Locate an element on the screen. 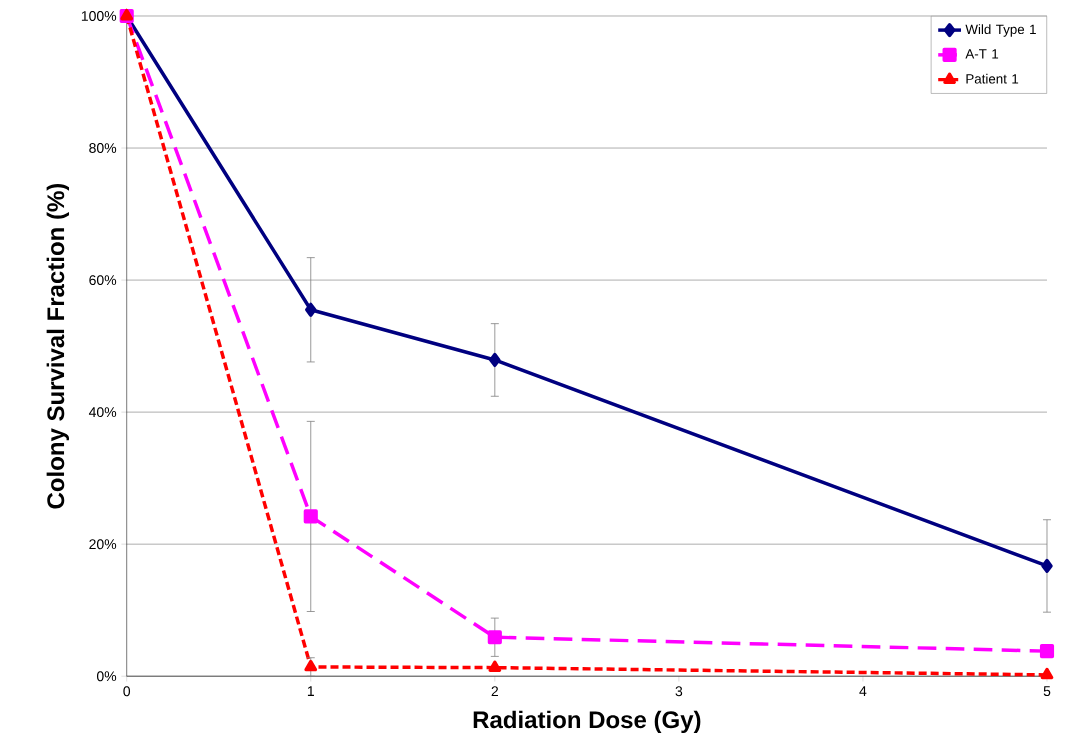  legend-label: Patient 1 is located at coordinates (992, 78).